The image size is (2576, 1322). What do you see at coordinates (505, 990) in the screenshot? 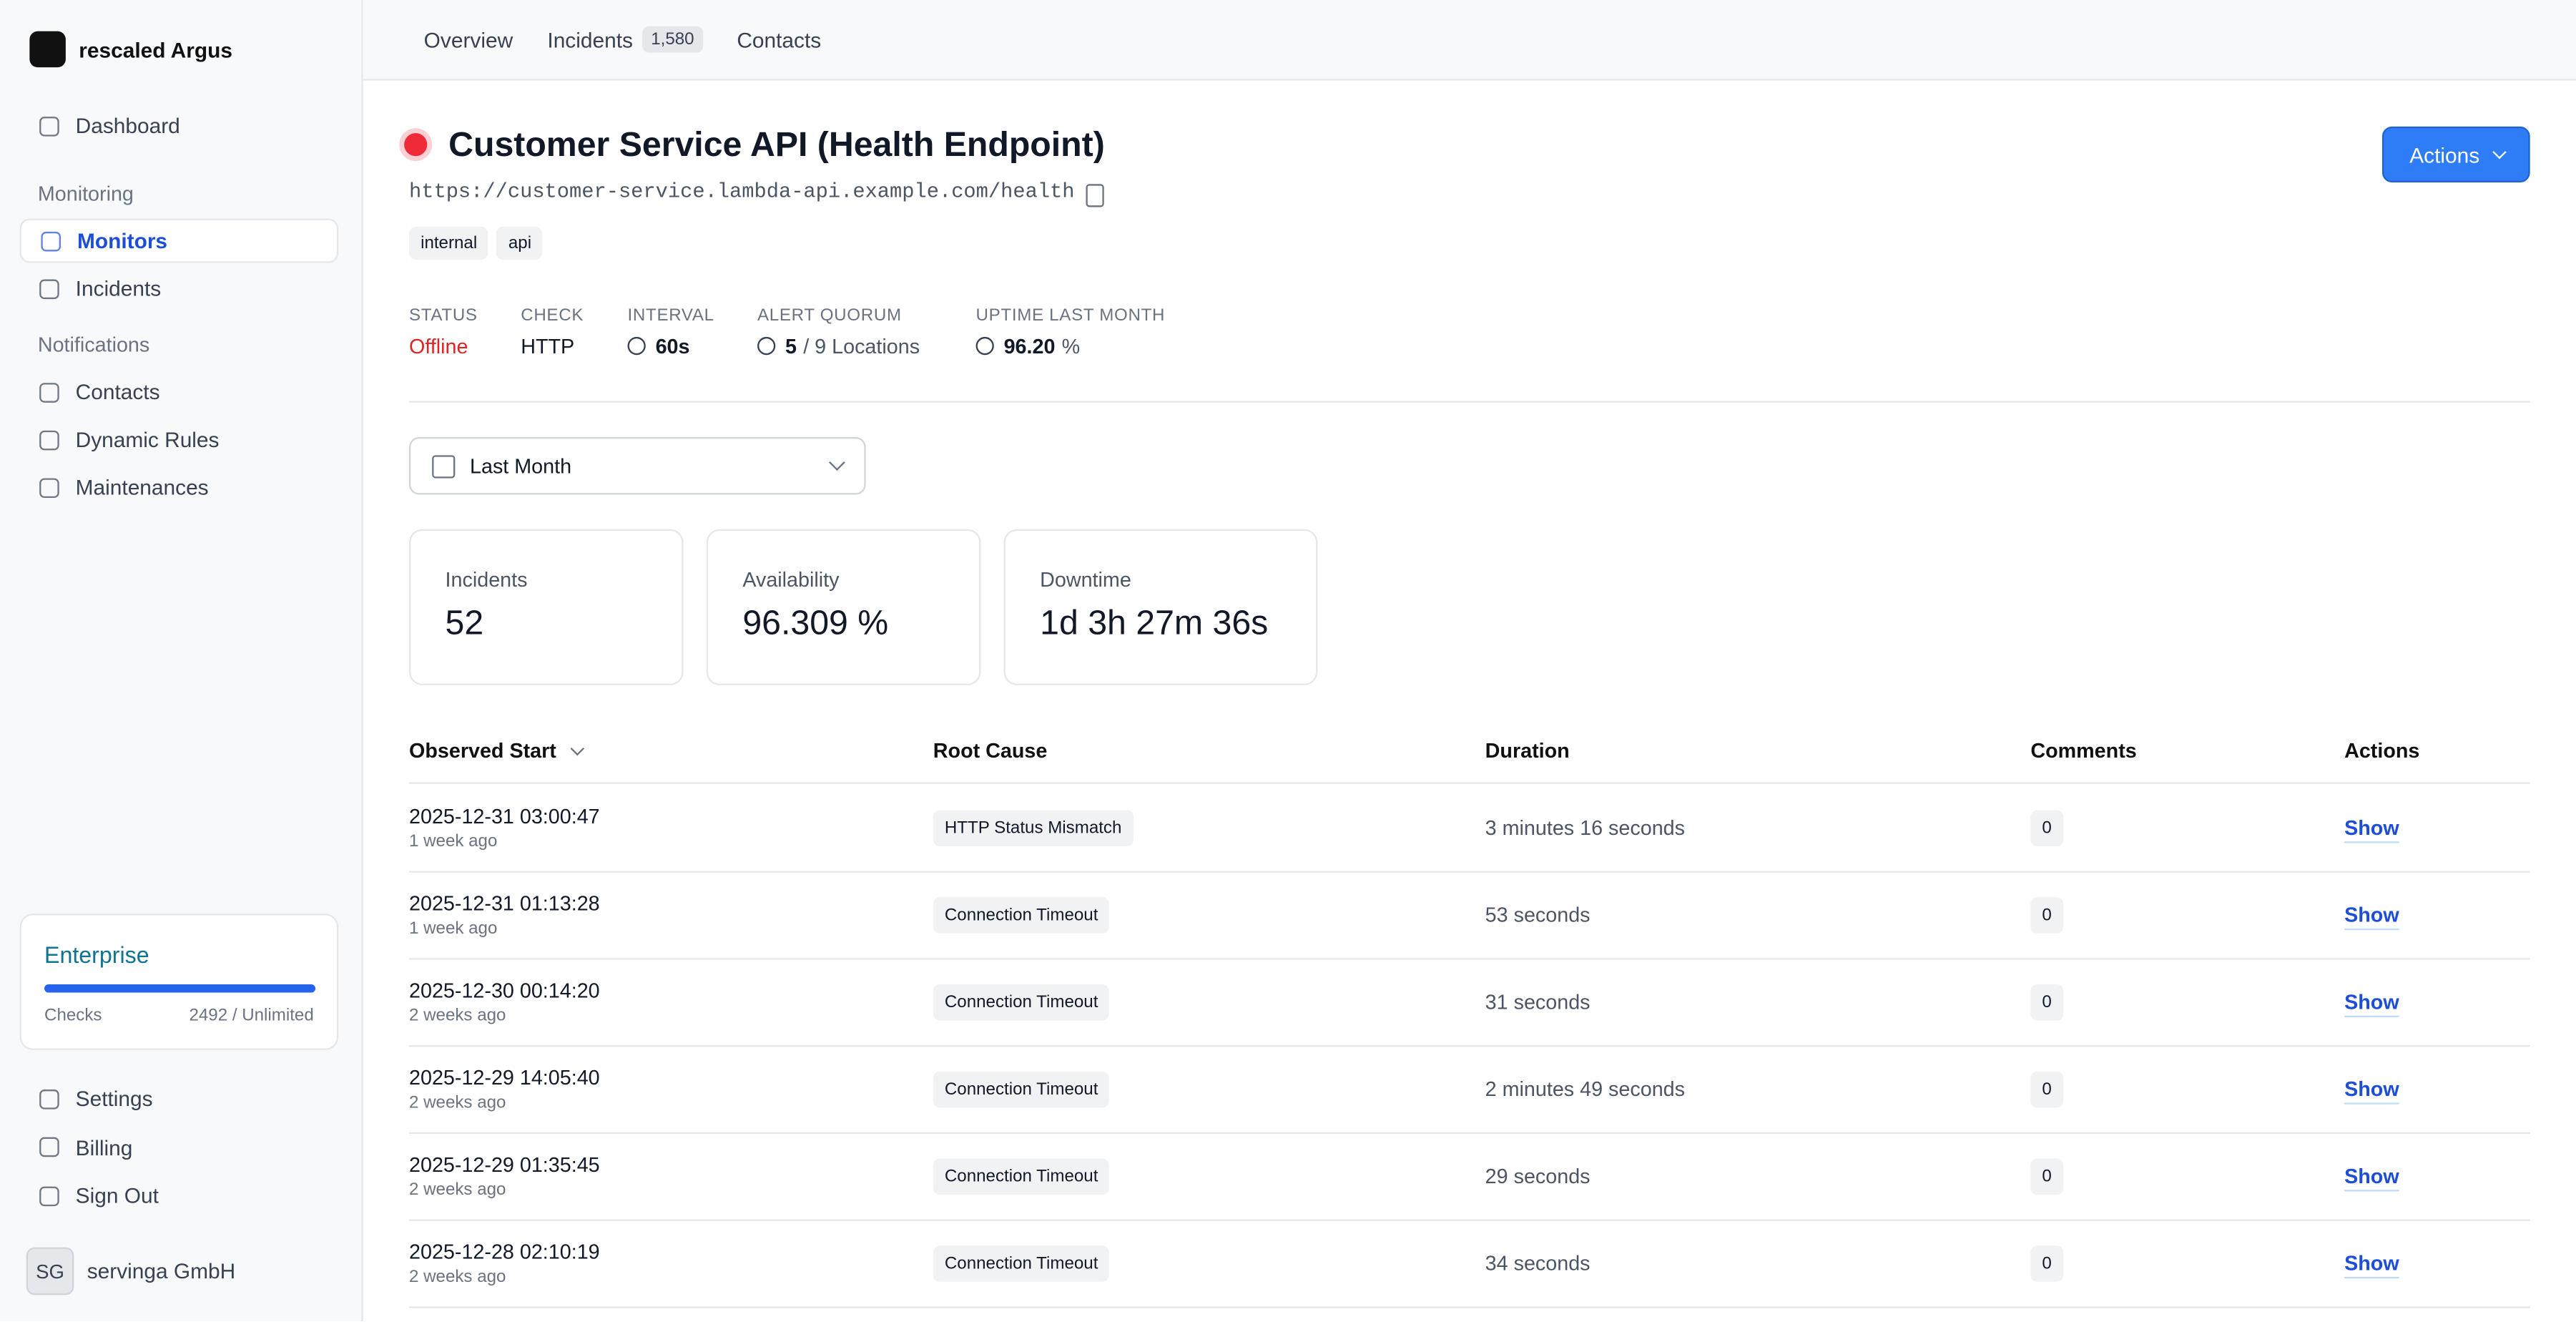
I see `observed-start: 2025-12-30 00:14:20` at bounding box center [505, 990].